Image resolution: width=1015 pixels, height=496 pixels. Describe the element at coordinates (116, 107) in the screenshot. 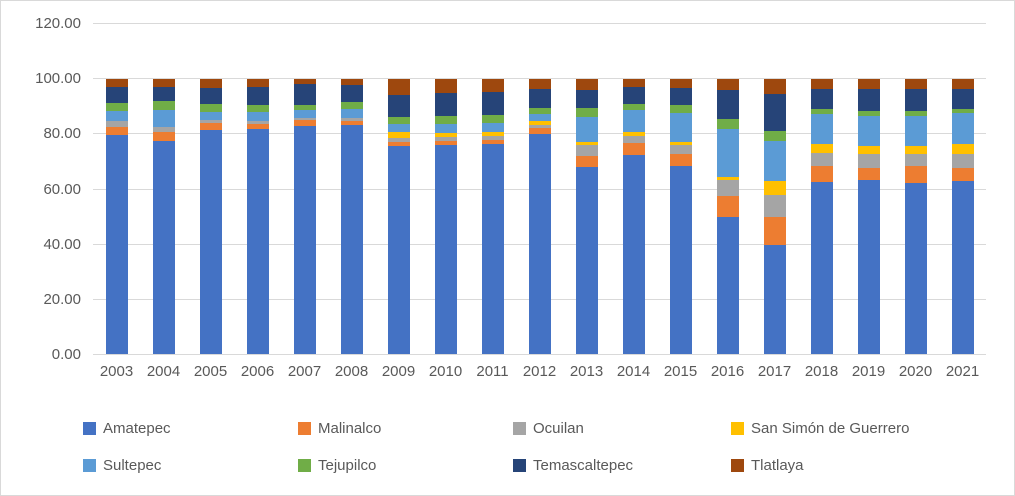

I see `bar-2003-tejupilco` at that location.